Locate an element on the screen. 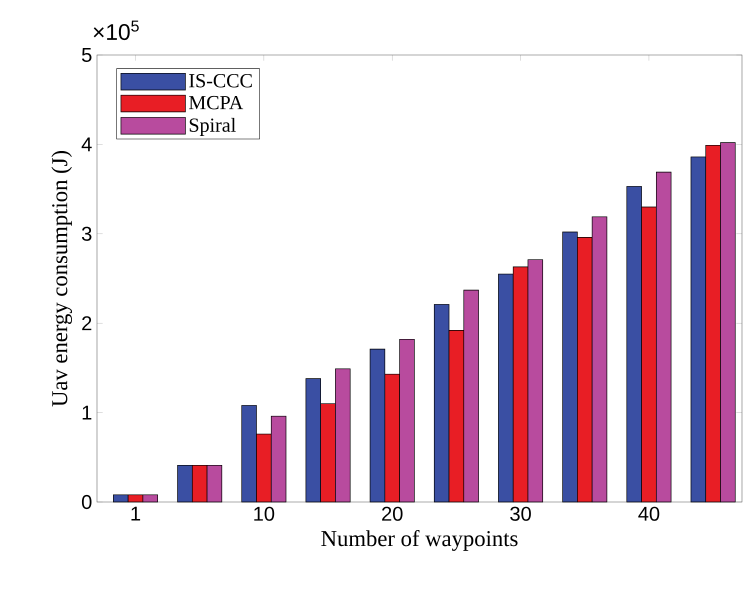  legend-label: IS-CCC is located at coordinates (220, 81).